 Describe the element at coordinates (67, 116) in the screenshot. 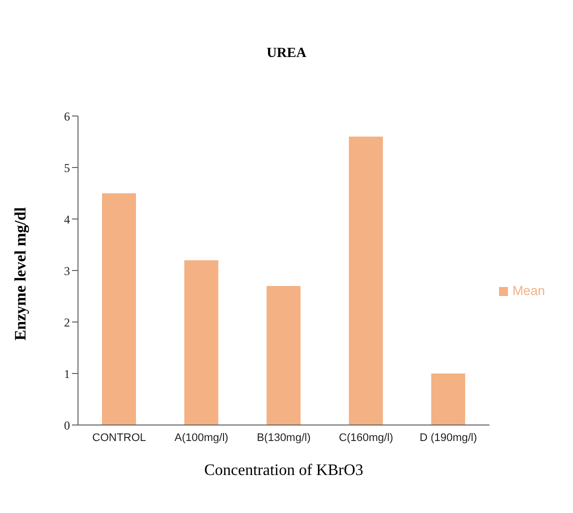

I see `y-tick-label: 6` at that location.